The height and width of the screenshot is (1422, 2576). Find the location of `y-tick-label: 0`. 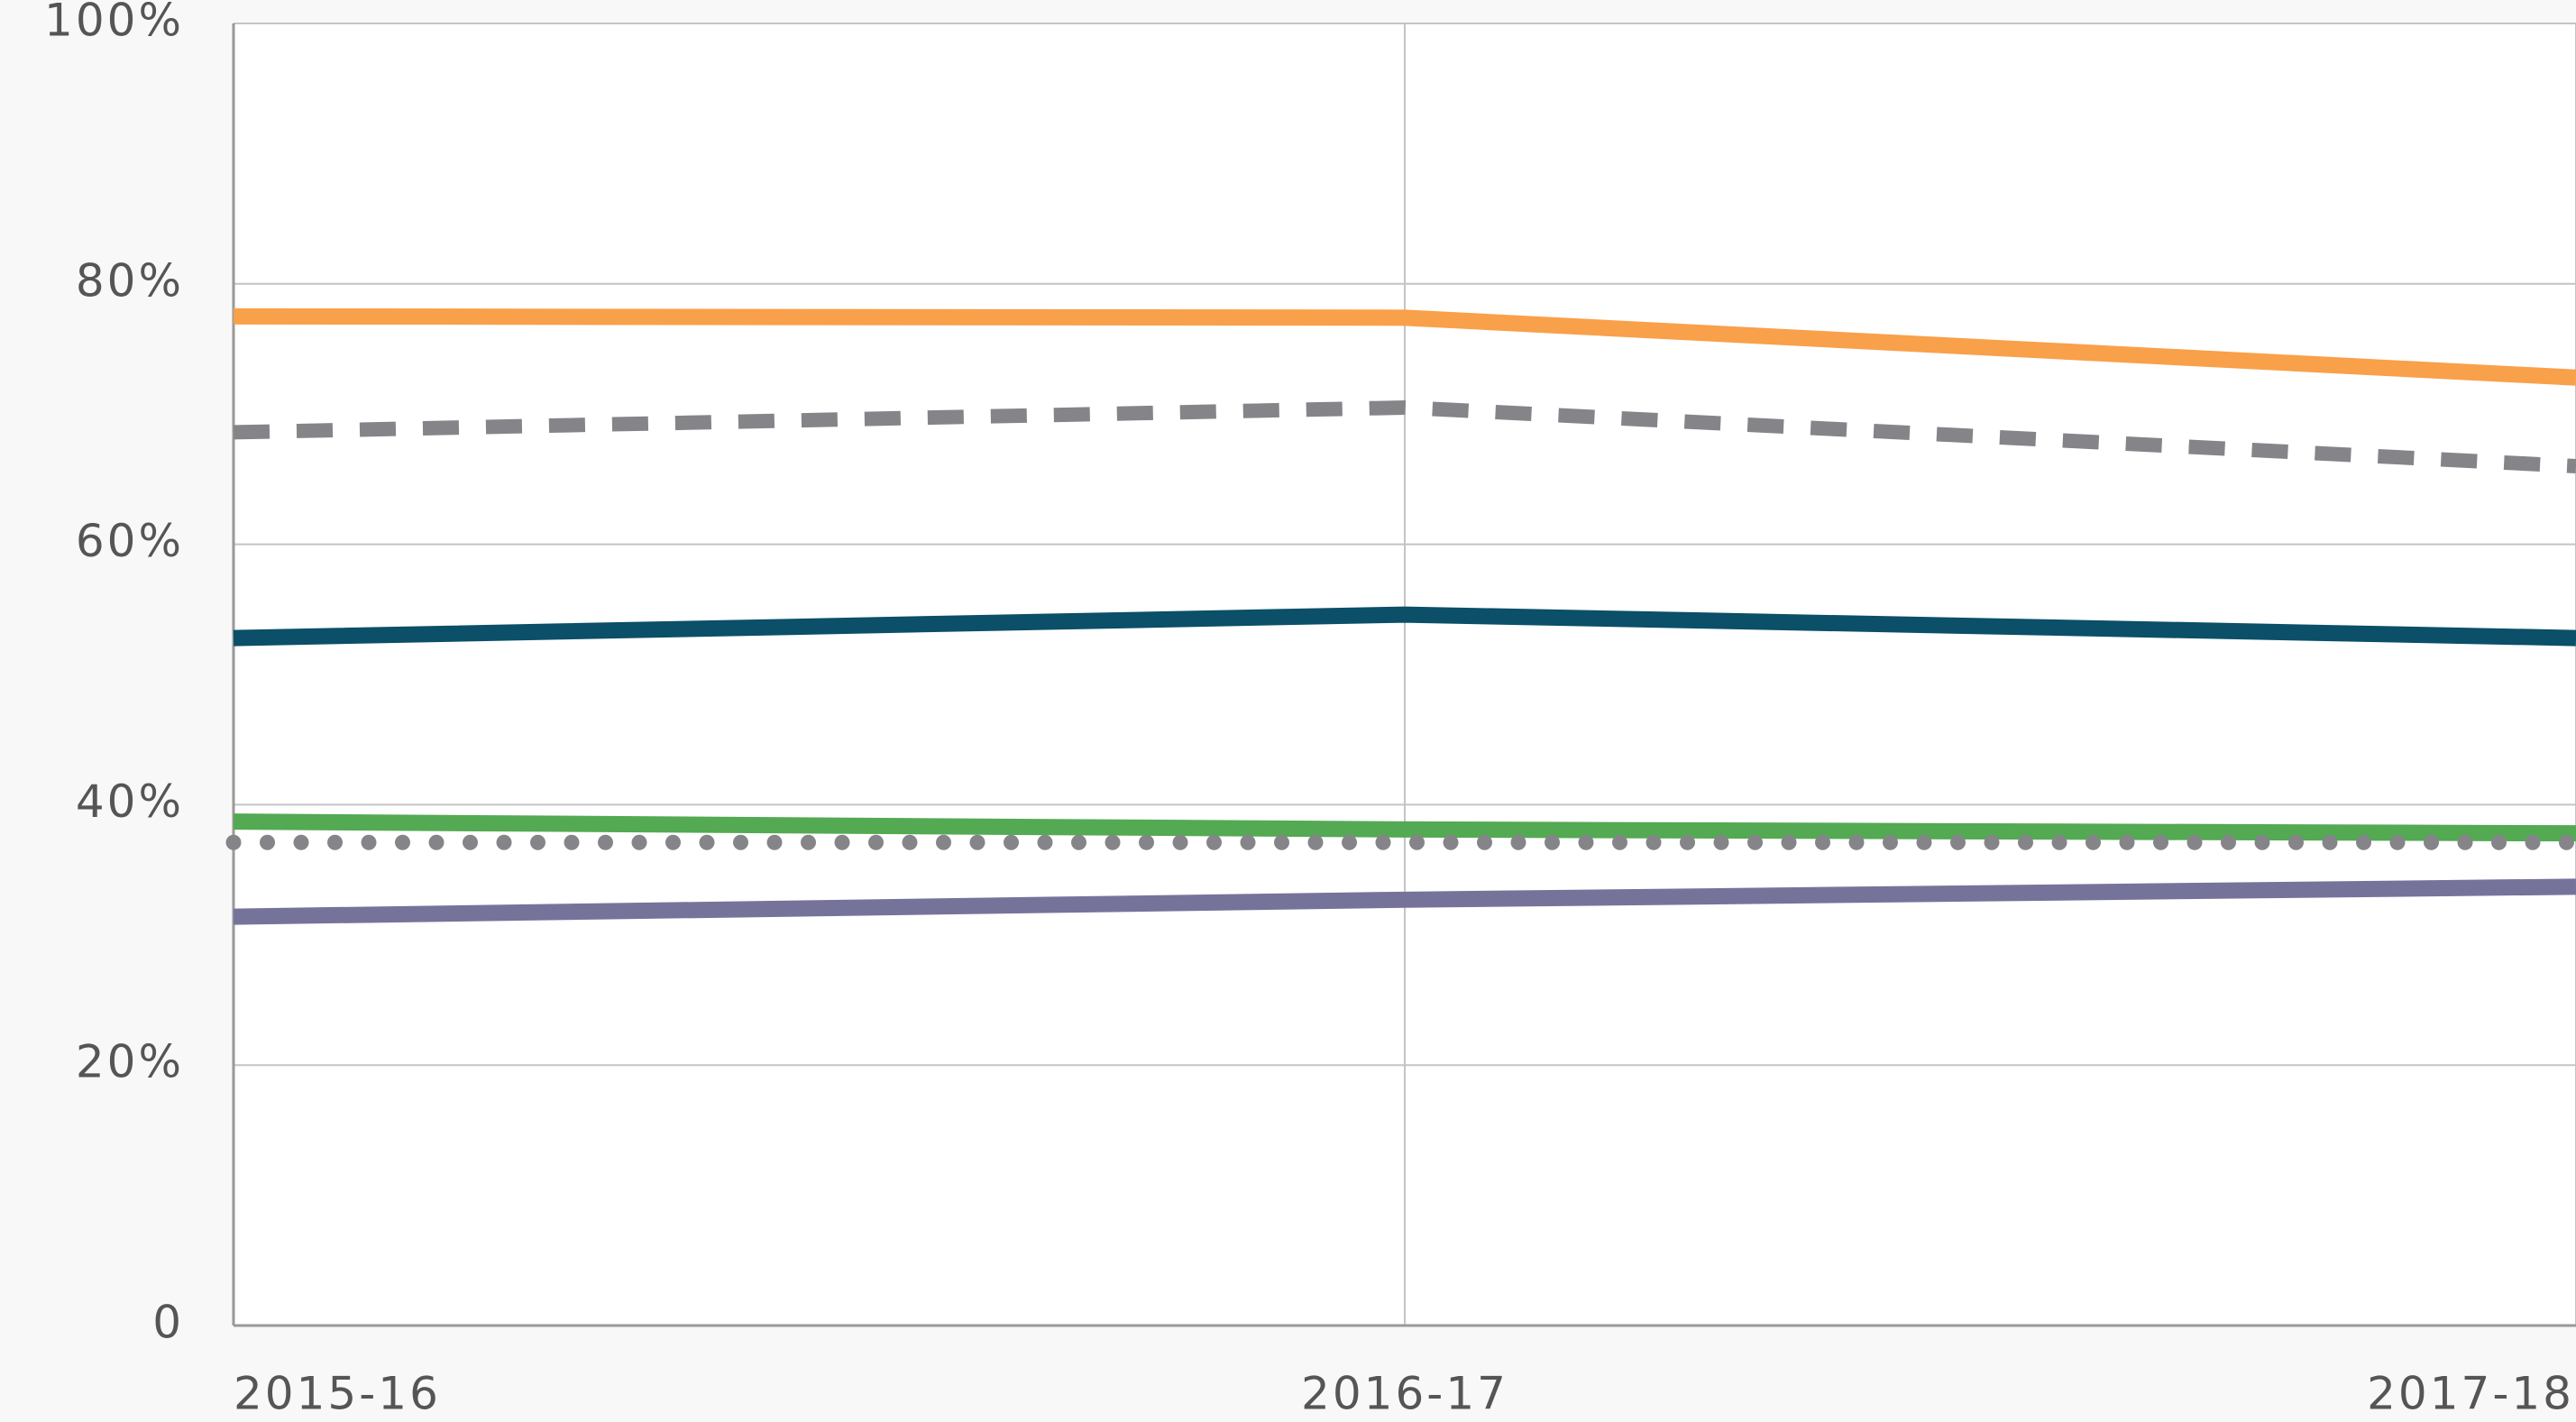

y-tick-label: 0 is located at coordinates (168, 1323).